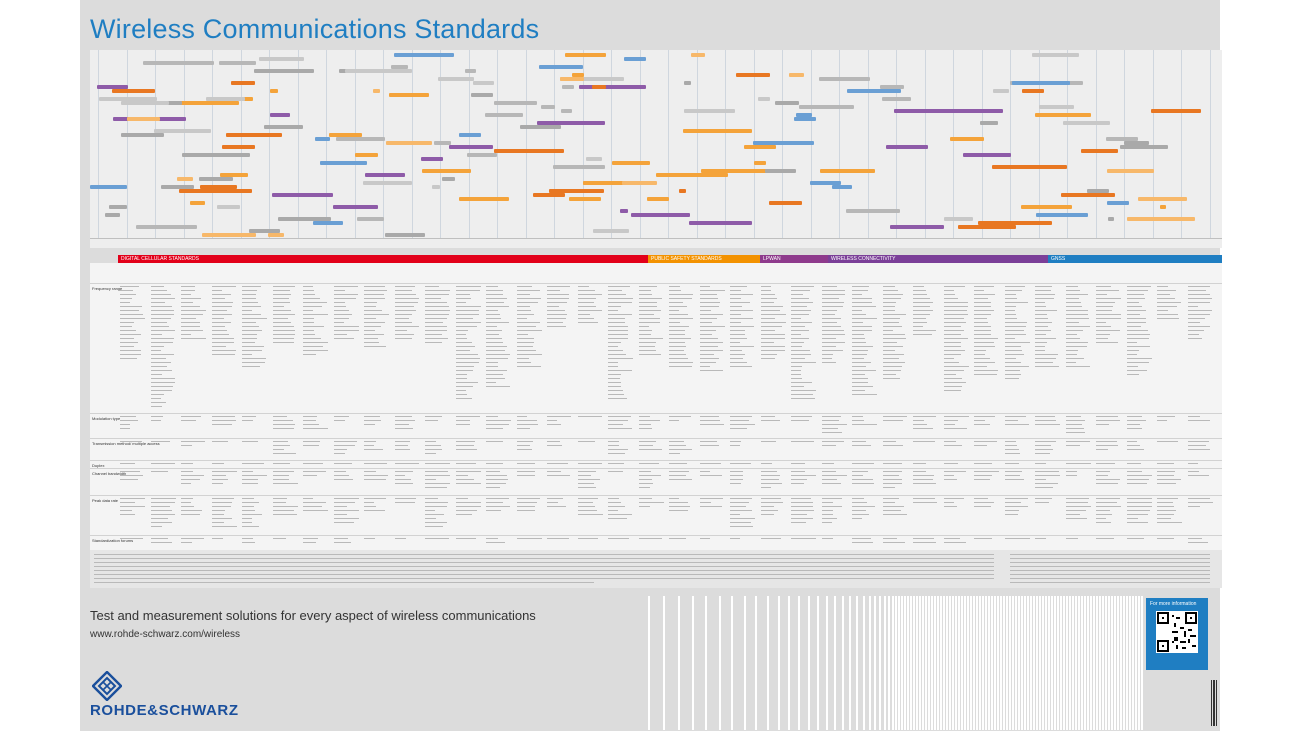  Describe the element at coordinates (656, 449) in the screenshot. I see `table-row: Transmission method/ multiple access` at that location.